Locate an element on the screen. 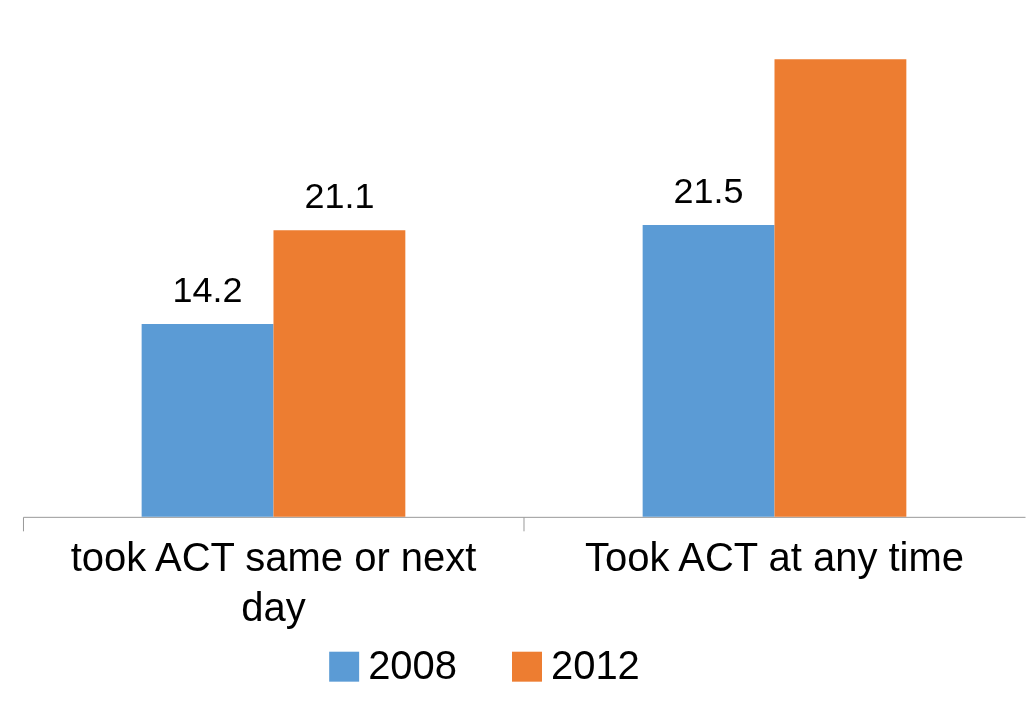  x-tick-label: Took ACT at any time is located at coordinates (774, 557).